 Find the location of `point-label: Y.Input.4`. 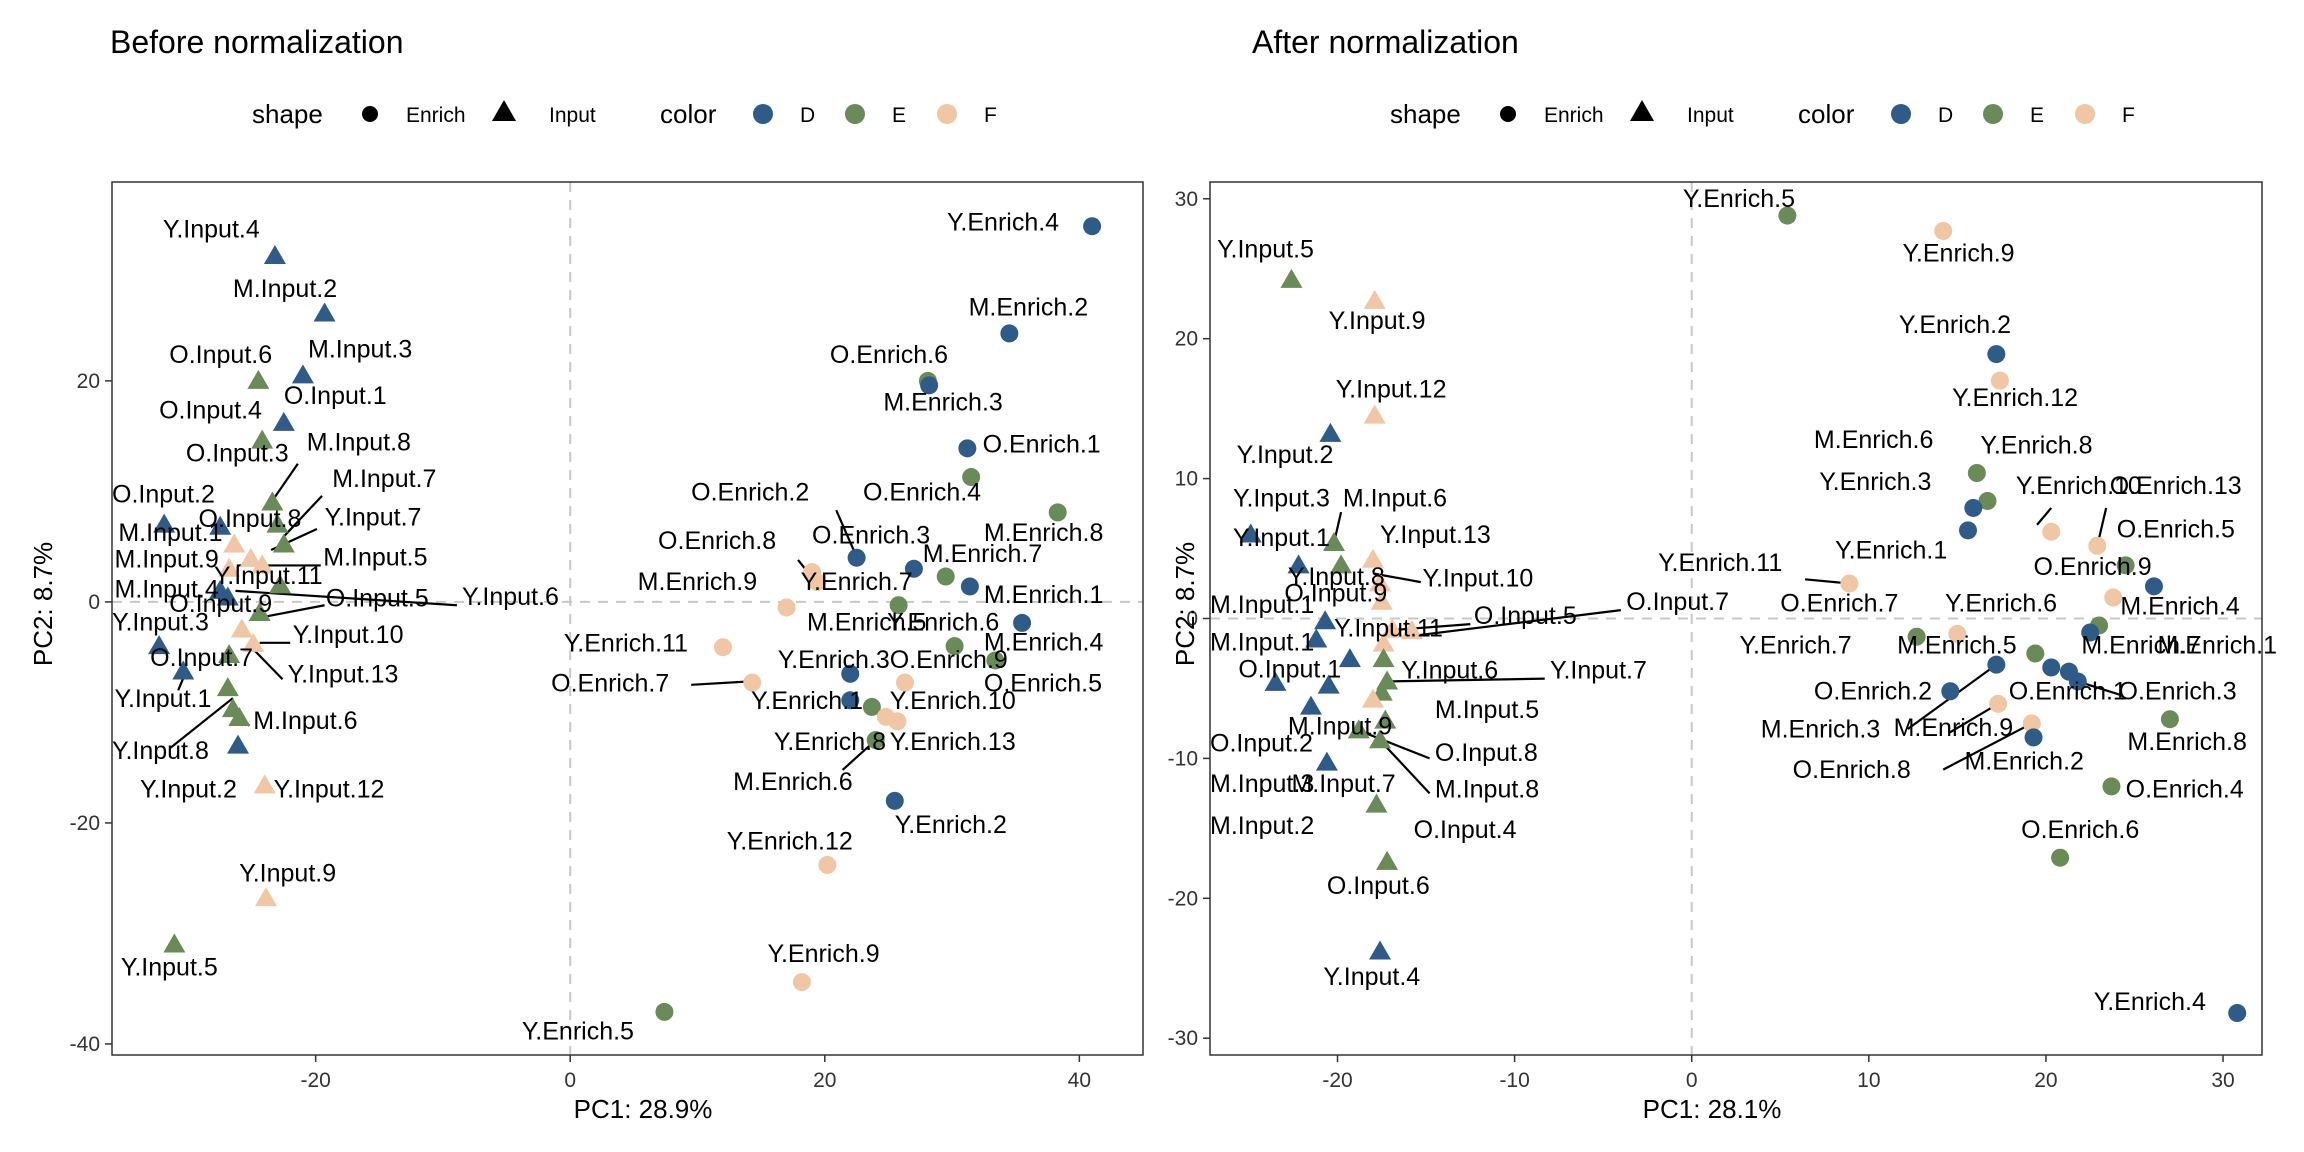

point-label: Y.Input.4 is located at coordinates (211, 229).